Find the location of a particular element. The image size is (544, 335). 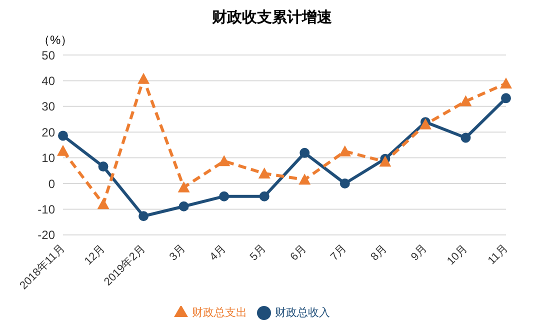

y-tick-label: 10 is located at coordinates (49, 158).